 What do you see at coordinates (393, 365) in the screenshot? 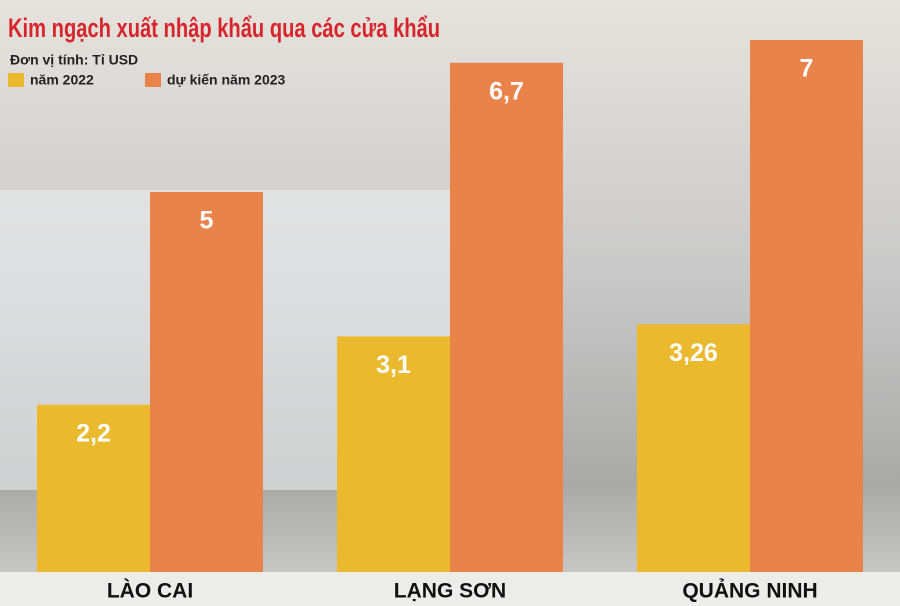
I see `value-label: 3,1` at bounding box center [393, 365].